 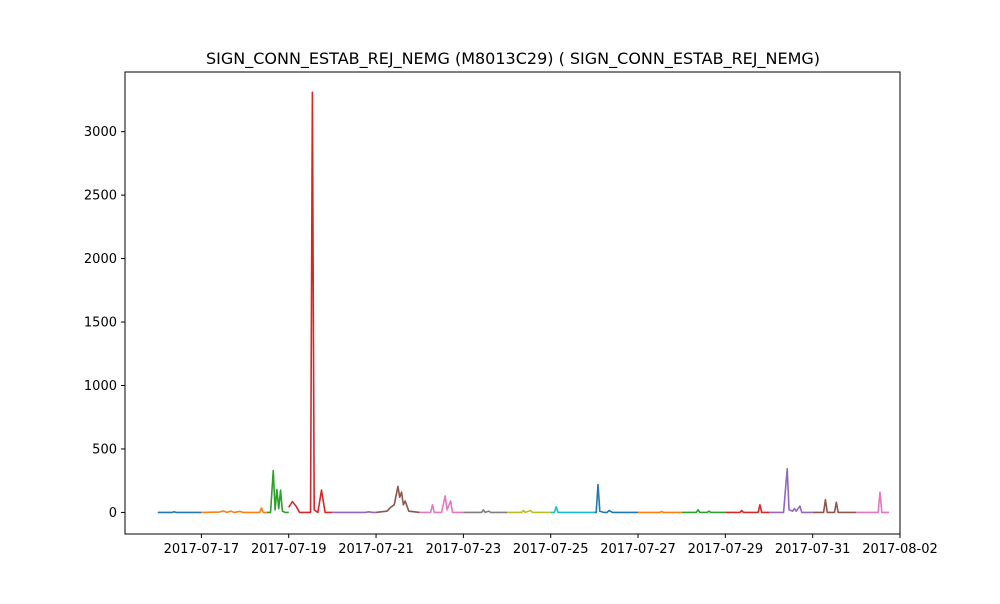 What do you see at coordinates (100, 323) in the screenshot?
I see `y-tick-label-4: 1500` at bounding box center [100, 323].